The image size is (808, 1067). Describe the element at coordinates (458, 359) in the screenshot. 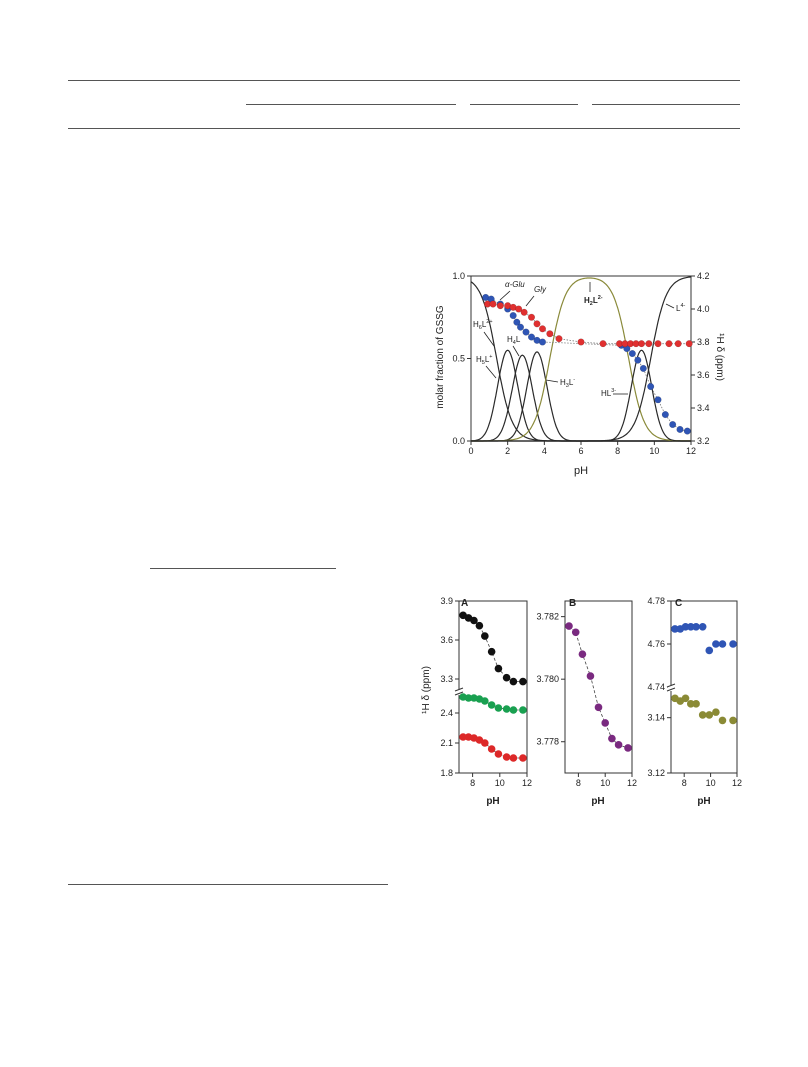

I see `main-y-left-tick-label: 0.5` at that location.